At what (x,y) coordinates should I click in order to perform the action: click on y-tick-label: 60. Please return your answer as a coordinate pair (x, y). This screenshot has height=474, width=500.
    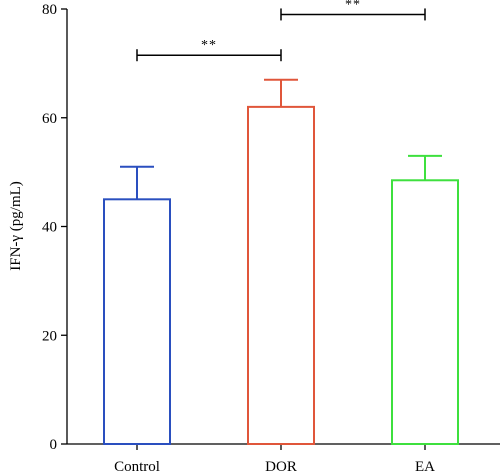
    Looking at the image, I should click on (49, 119).